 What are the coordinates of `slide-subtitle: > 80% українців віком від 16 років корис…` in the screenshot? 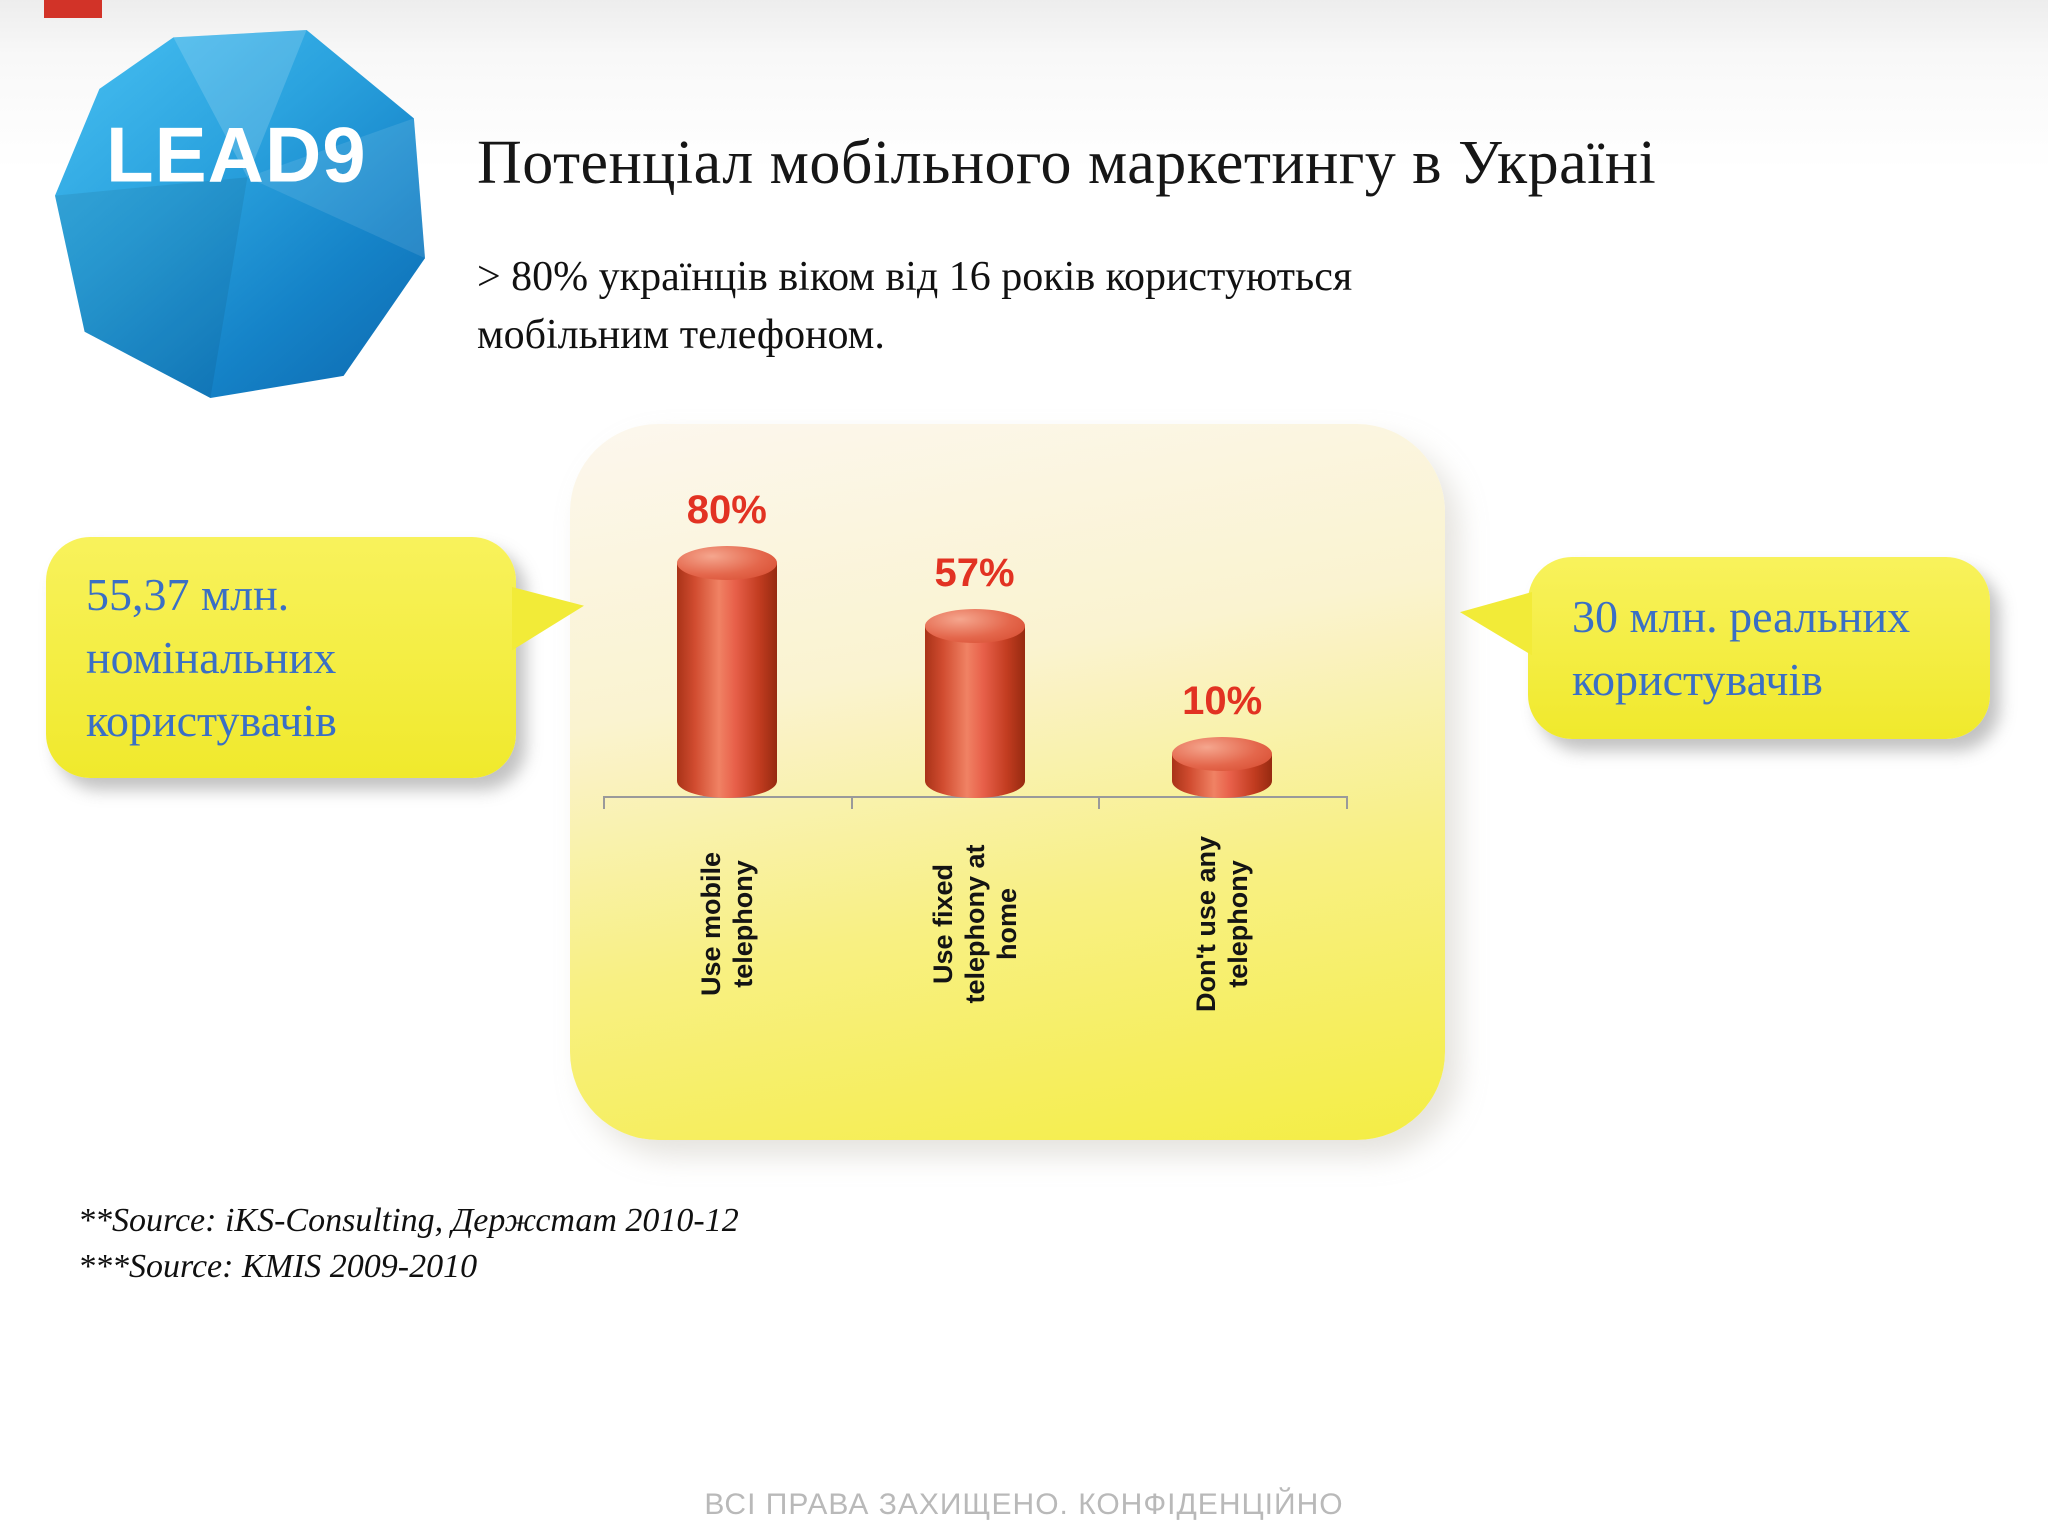 It's located at (1127, 306).